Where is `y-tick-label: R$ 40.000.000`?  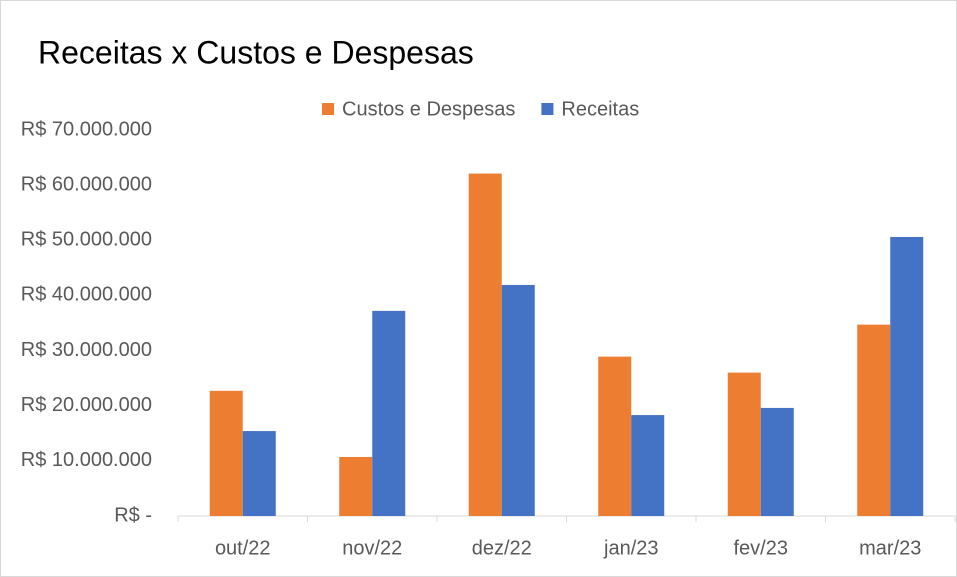
y-tick-label: R$ 40.000.000 is located at coordinates (86, 295).